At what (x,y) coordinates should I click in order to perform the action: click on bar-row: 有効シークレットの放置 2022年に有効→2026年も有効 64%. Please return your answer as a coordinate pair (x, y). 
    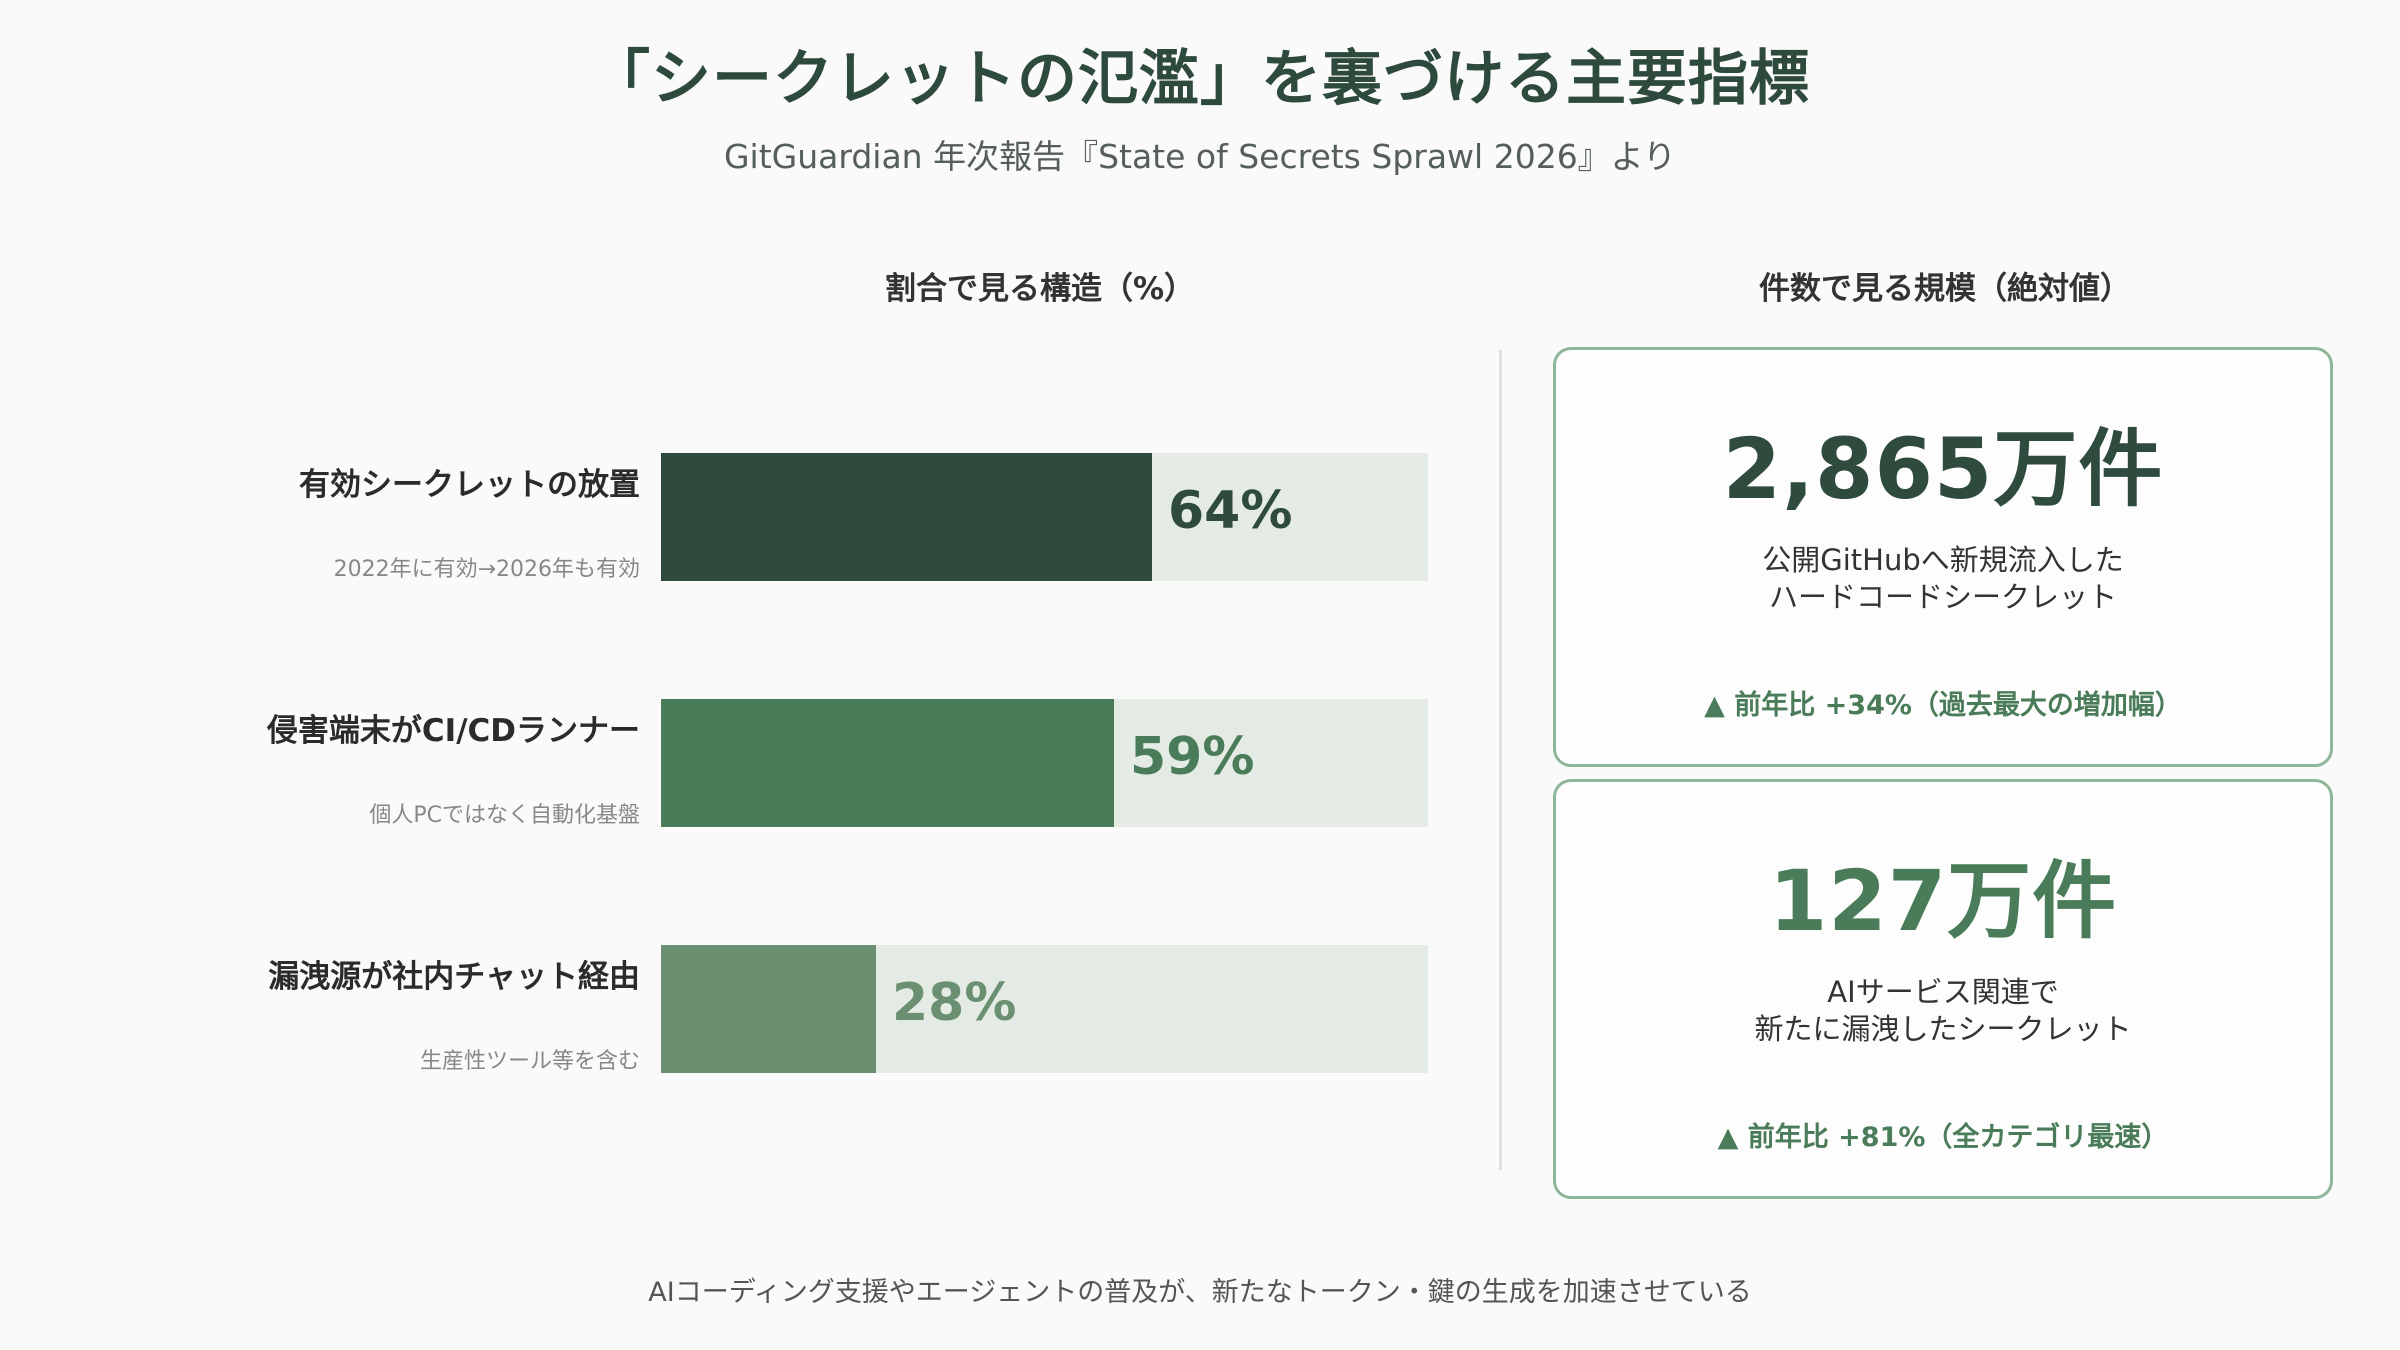
    Looking at the image, I should click on (715, 517).